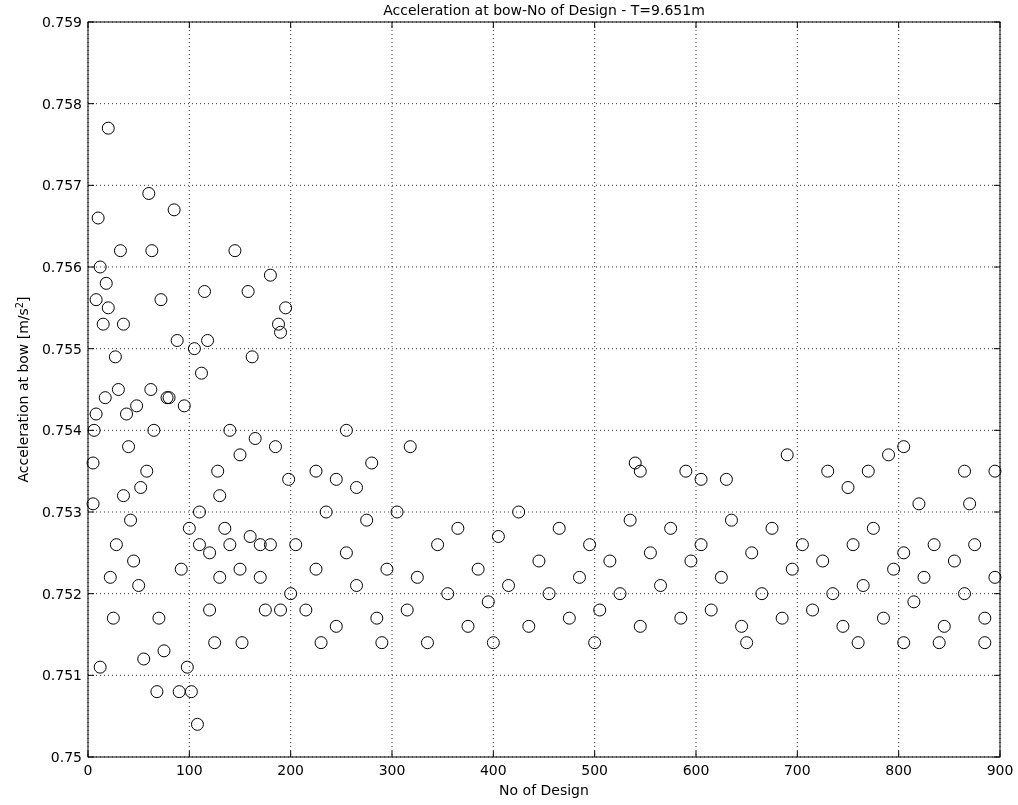 The height and width of the screenshot is (805, 1018). Describe the element at coordinates (66, 757) in the screenshot. I see `y-tick-label: 0.75` at that location.